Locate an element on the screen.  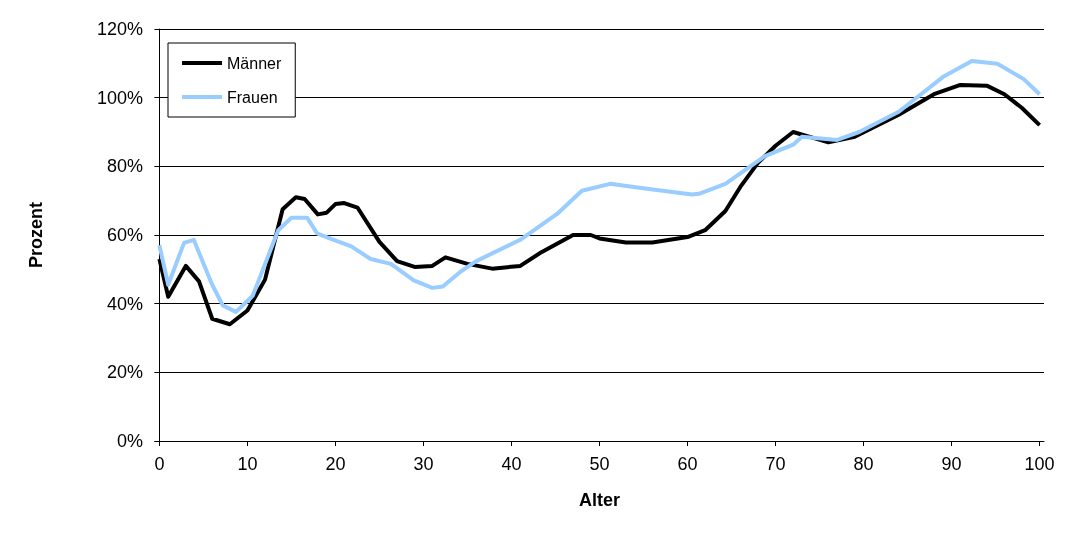
y-tick-label: 40% is located at coordinates (124, 303).